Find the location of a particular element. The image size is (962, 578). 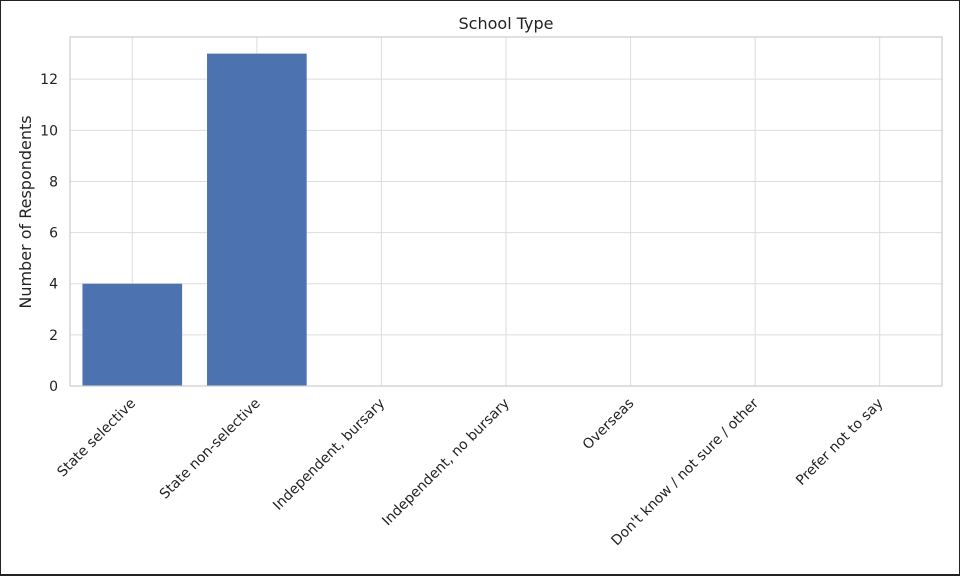

y-tick-label: 4 is located at coordinates (53, 285).